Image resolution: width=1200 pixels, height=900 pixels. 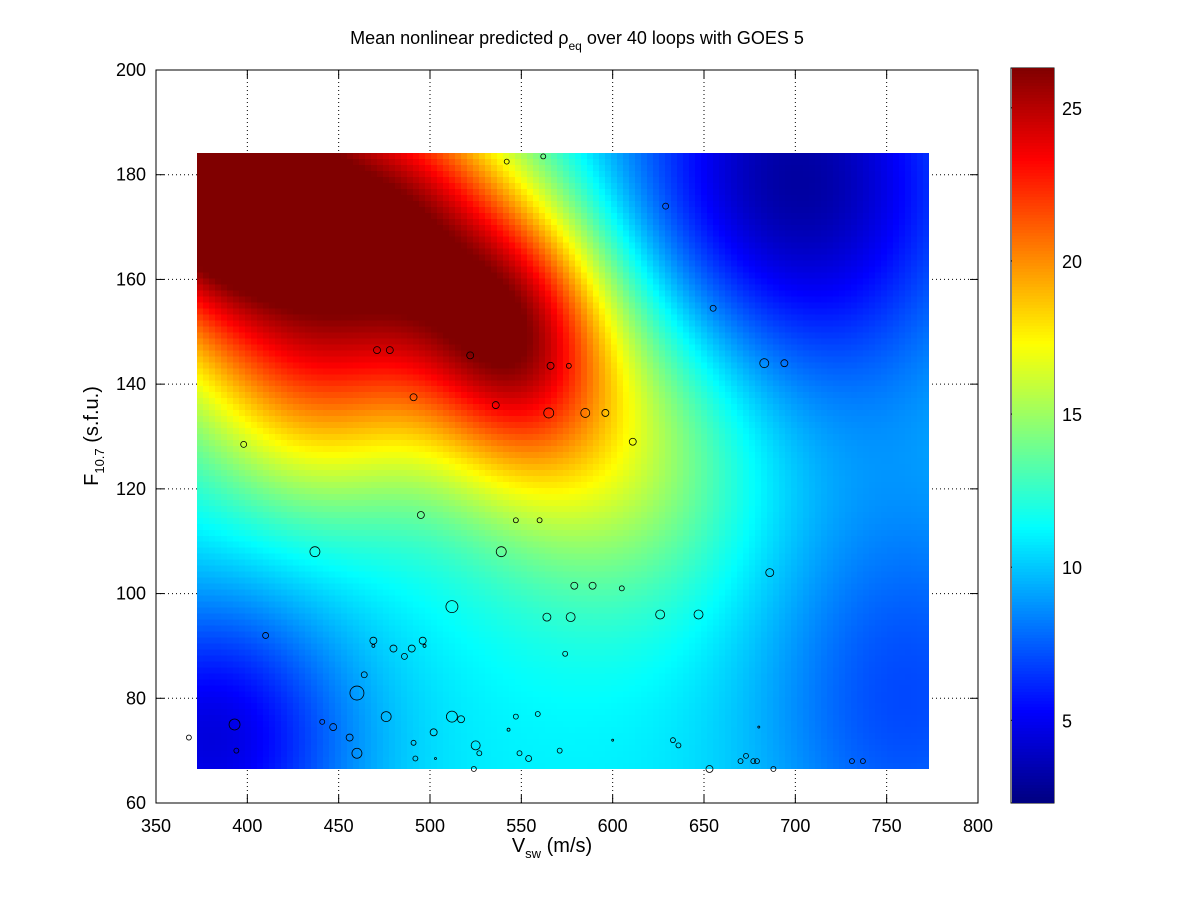 What do you see at coordinates (1072, 415) in the screenshot?
I see `colorbar-tick-label: 15` at bounding box center [1072, 415].